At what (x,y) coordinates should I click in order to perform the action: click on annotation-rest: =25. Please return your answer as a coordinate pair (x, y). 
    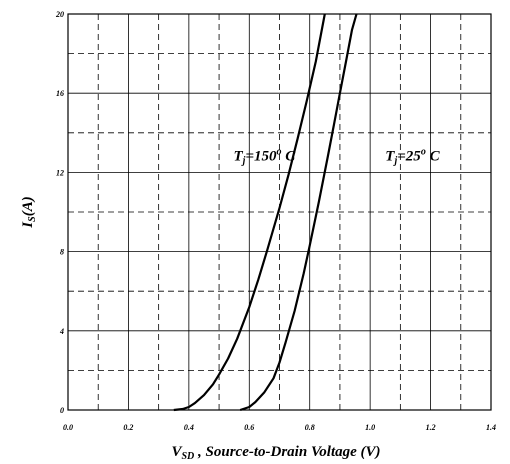
    Looking at the image, I should click on (409, 157).